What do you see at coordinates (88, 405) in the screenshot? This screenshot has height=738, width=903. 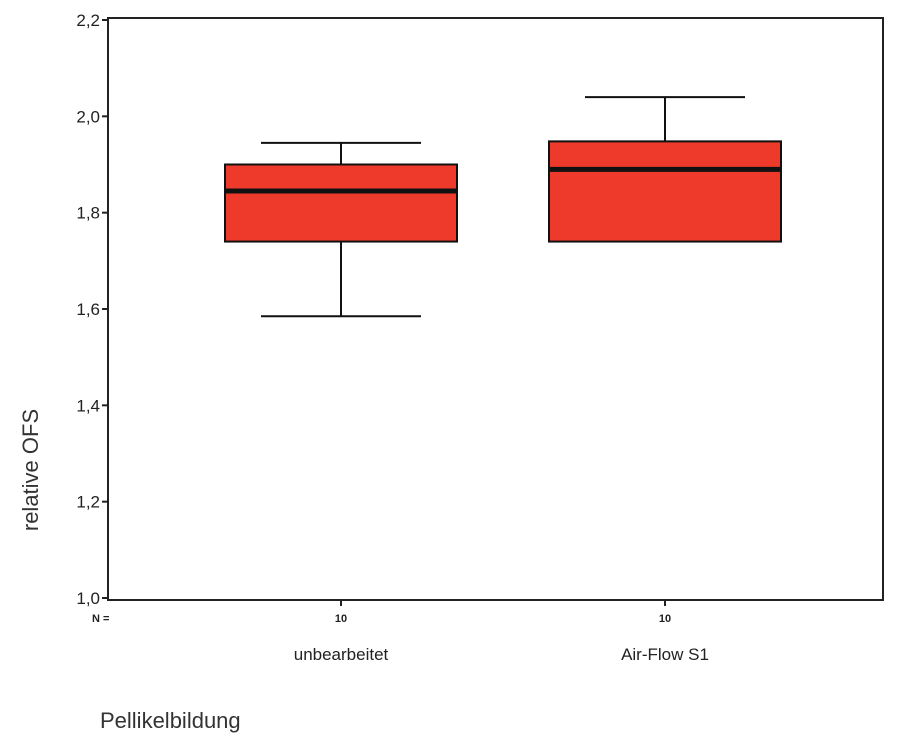 I see `y-tick-label: 1,4` at bounding box center [88, 405].